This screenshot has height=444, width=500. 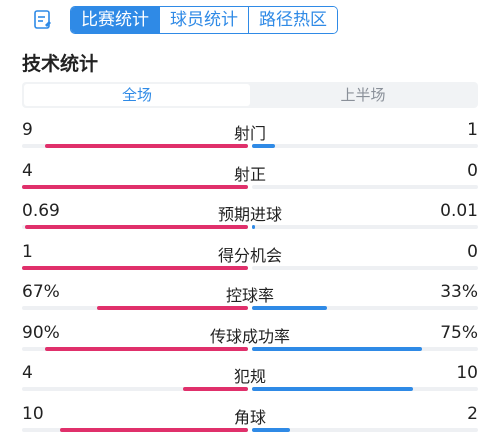 What do you see at coordinates (459, 332) in the screenshot?
I see `away-value: 75%` at bounding box center [459, 332].